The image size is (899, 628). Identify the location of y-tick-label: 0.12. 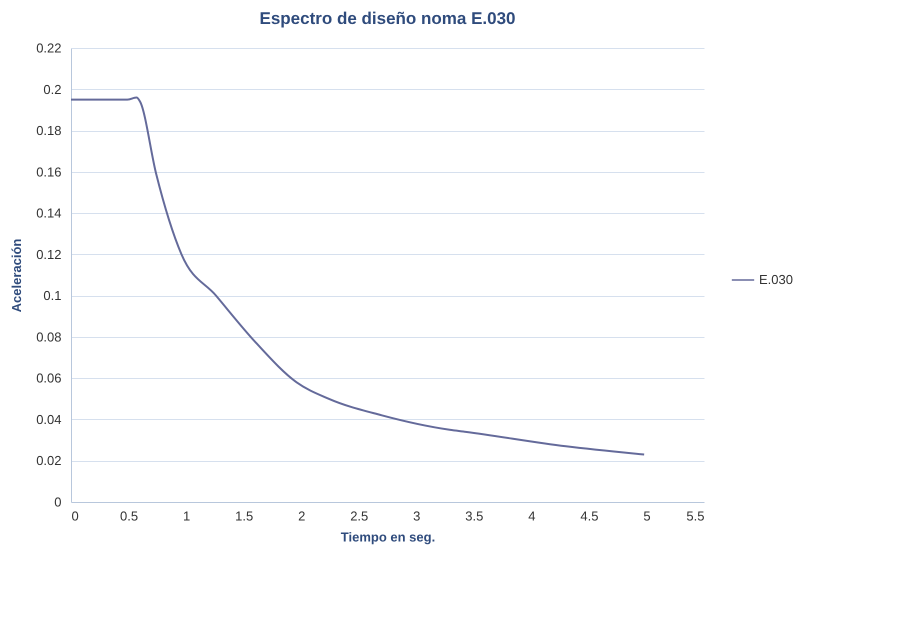
(49, 254).